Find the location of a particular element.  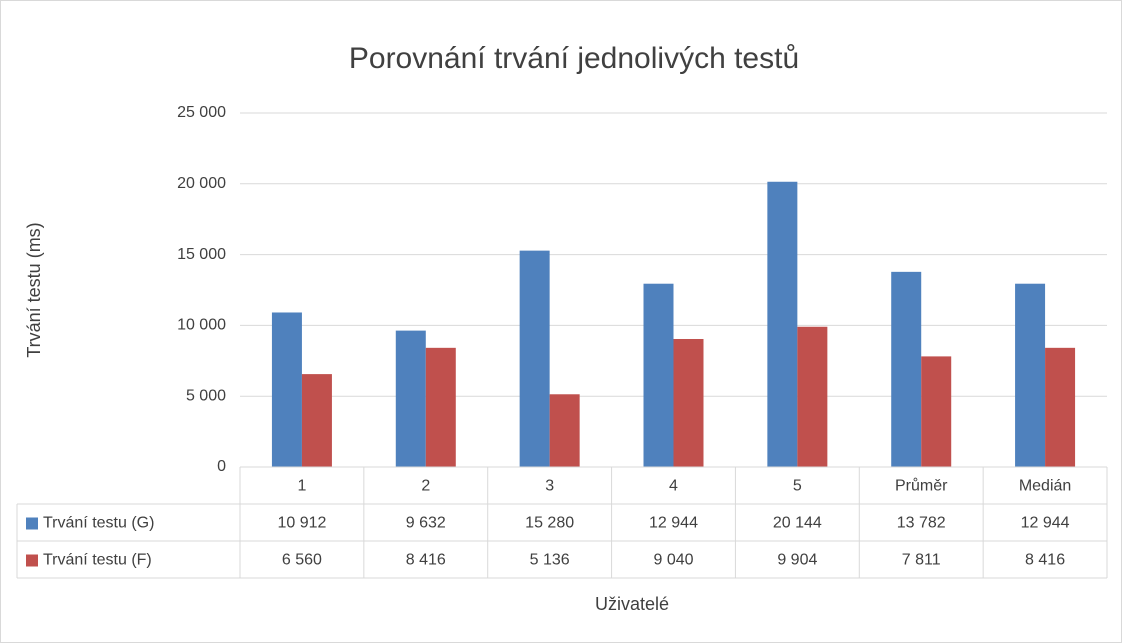

table-value: 6 560 is located at coordinates (302, 560).